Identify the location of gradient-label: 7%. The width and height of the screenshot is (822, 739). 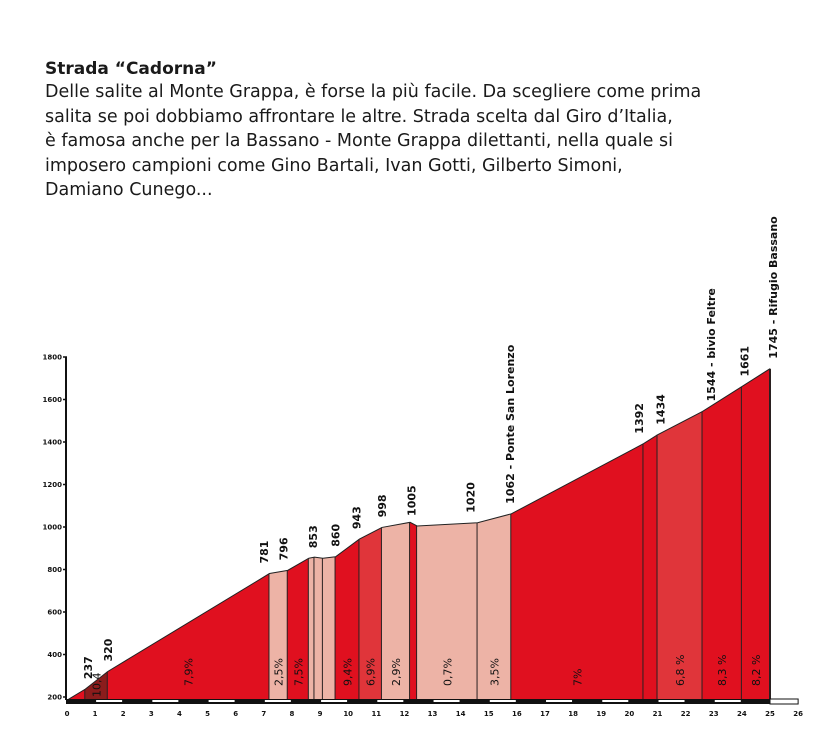
(577, 677).